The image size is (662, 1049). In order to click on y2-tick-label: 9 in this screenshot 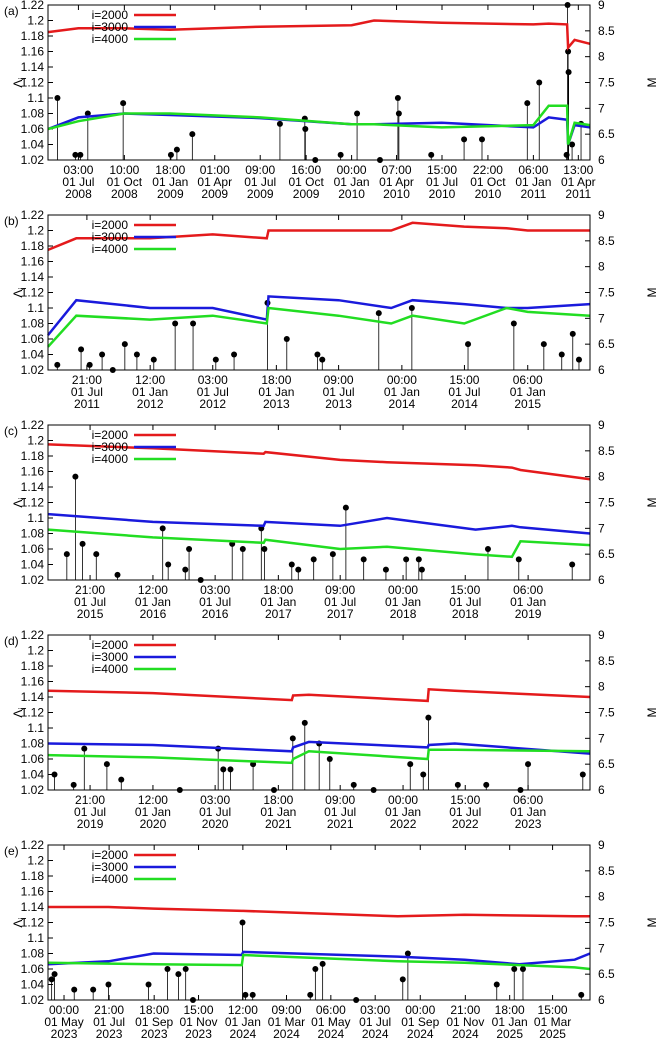, I will do `click(601, 845)`.